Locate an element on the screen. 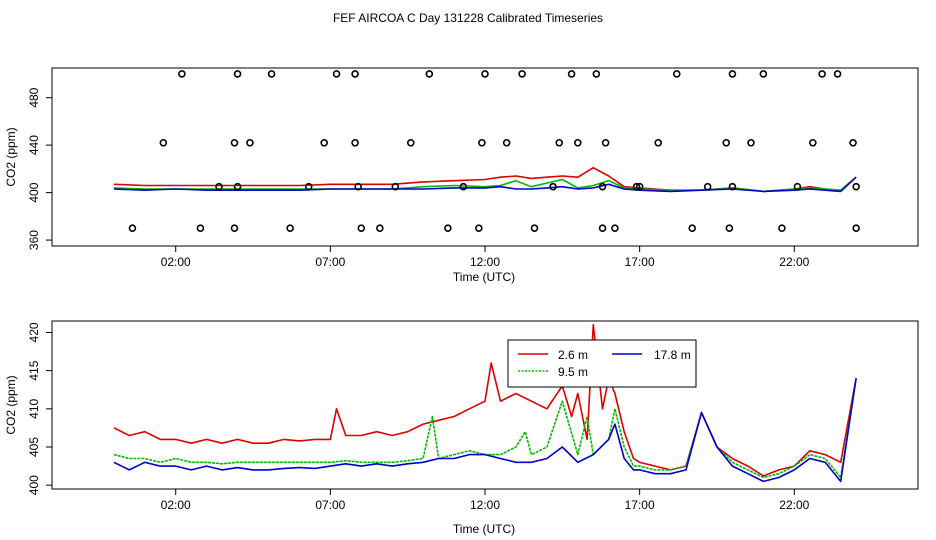 This screenshot has height=540, width=936. bottom-y-tick-label: 405 is located at coordinates (34, 447).